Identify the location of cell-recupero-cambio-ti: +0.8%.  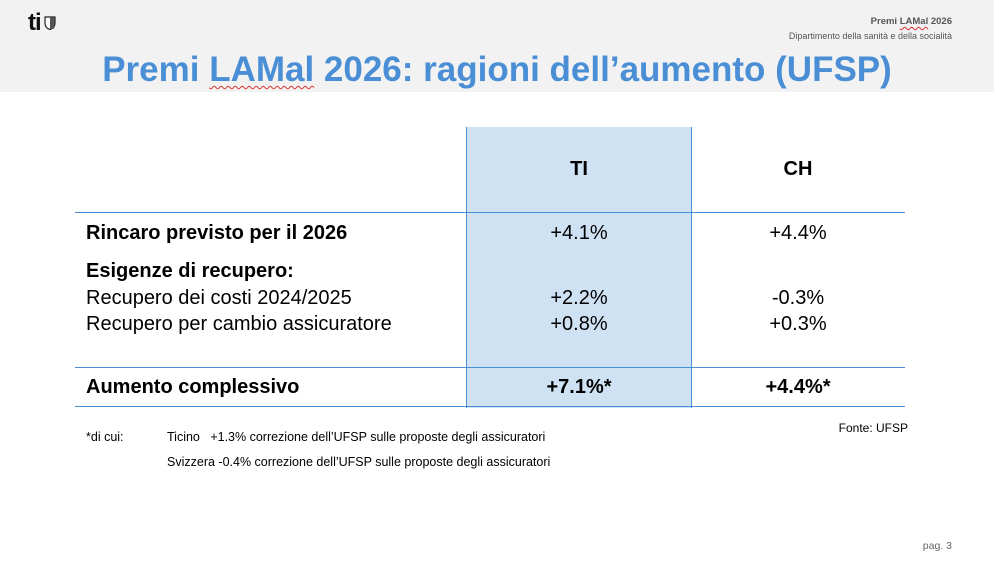
(579, 324).